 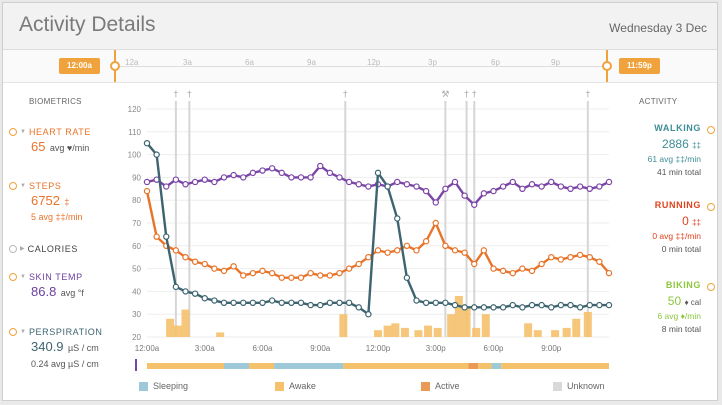 I want to click on active-swatch, so click(x=425, y=387).